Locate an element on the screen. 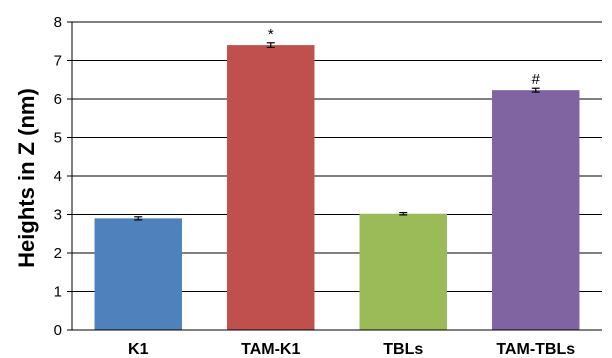 The height and width of the screenshot is (358, 612). significance-marker: # is located at coordinates (536, 79).